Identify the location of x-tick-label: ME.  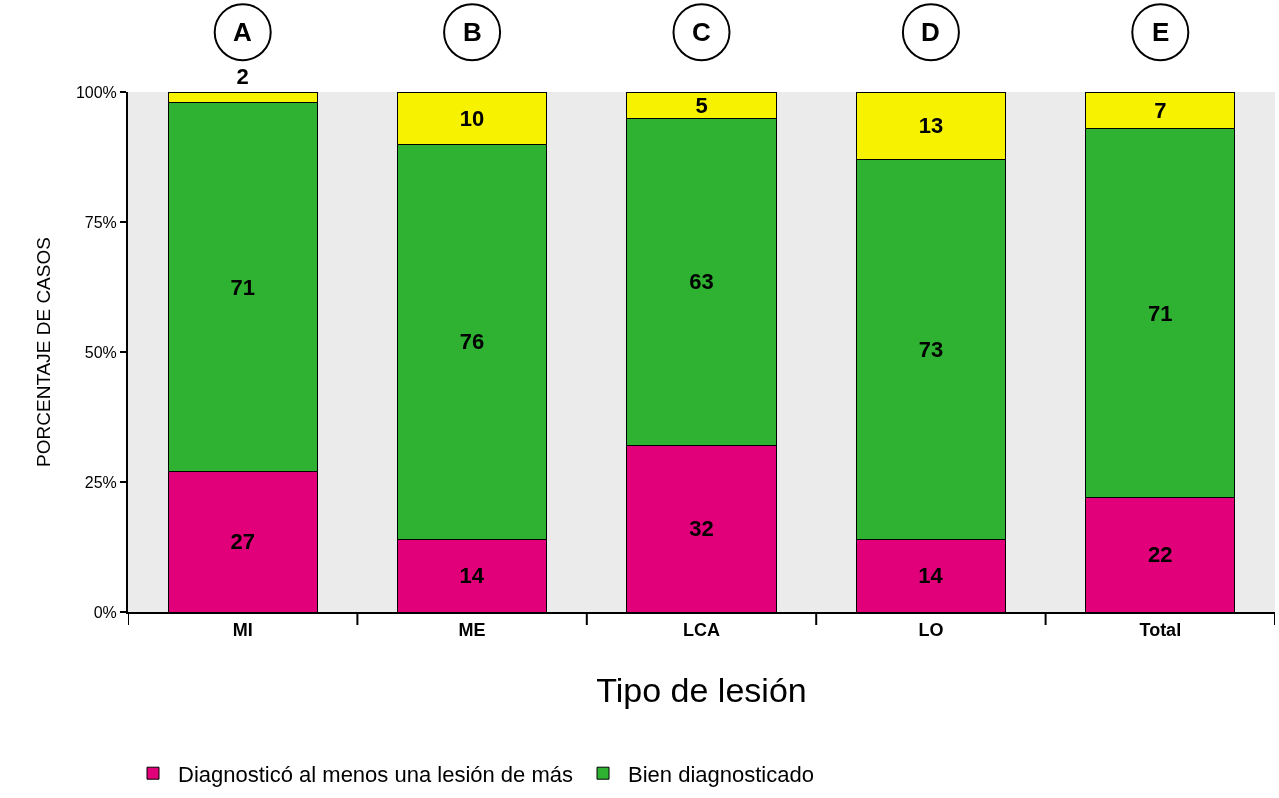
(472, 629).